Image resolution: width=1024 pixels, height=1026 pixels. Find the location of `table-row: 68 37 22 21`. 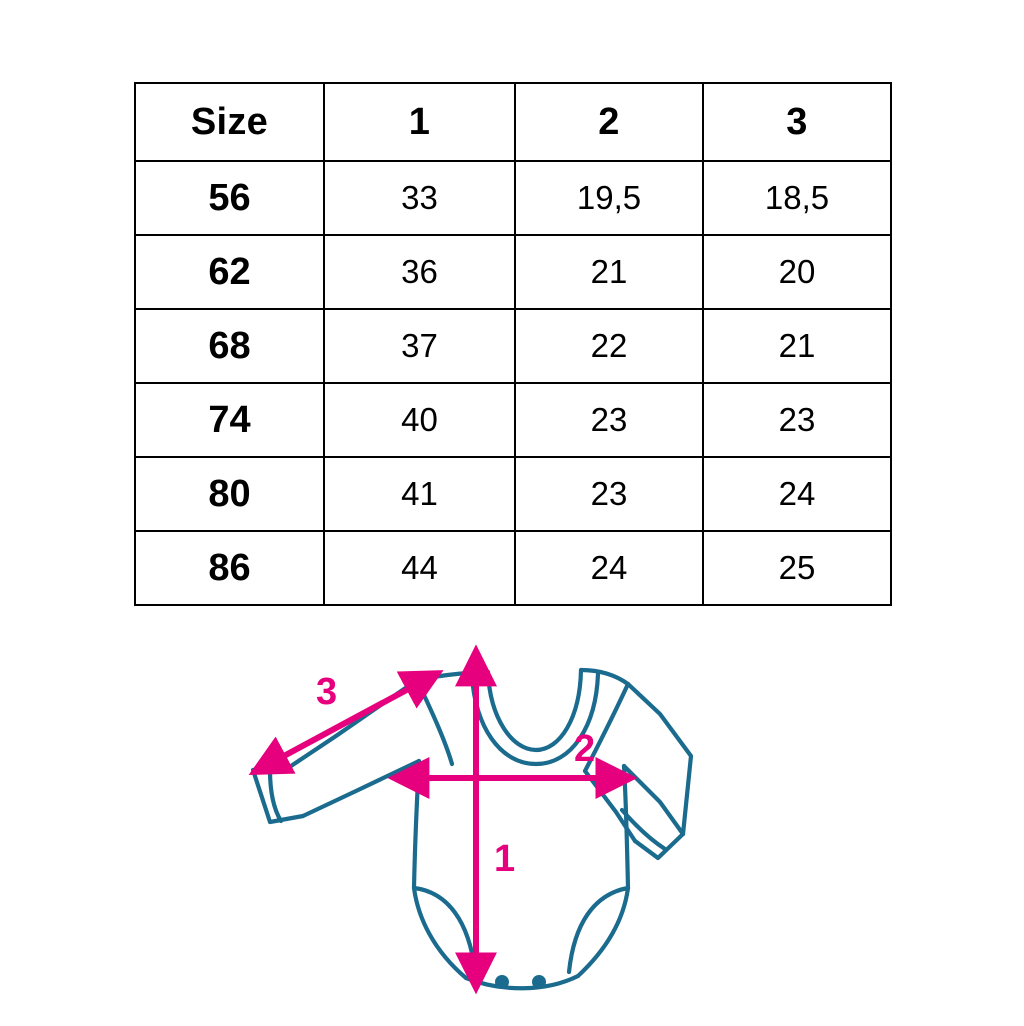

table-row: 68 37 22 21 is located at coordinates (513, 346).